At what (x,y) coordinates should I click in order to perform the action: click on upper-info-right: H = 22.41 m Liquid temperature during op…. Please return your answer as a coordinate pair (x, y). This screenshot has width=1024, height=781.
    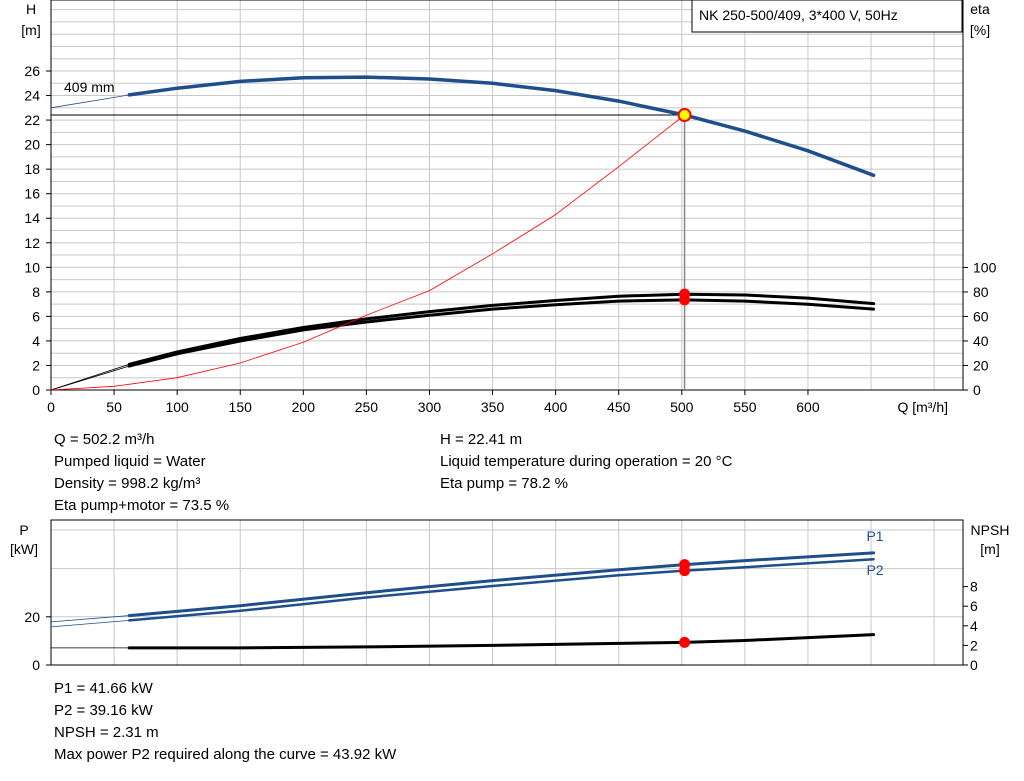
    Looking at the image, I should click on (586, 462).